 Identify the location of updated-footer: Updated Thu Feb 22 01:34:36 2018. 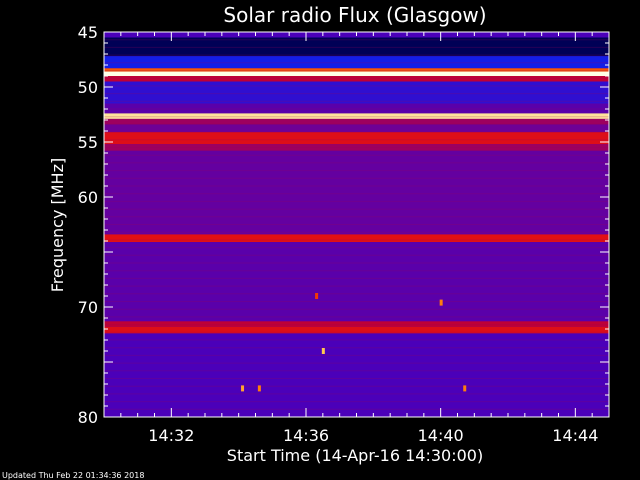
(73, 475).